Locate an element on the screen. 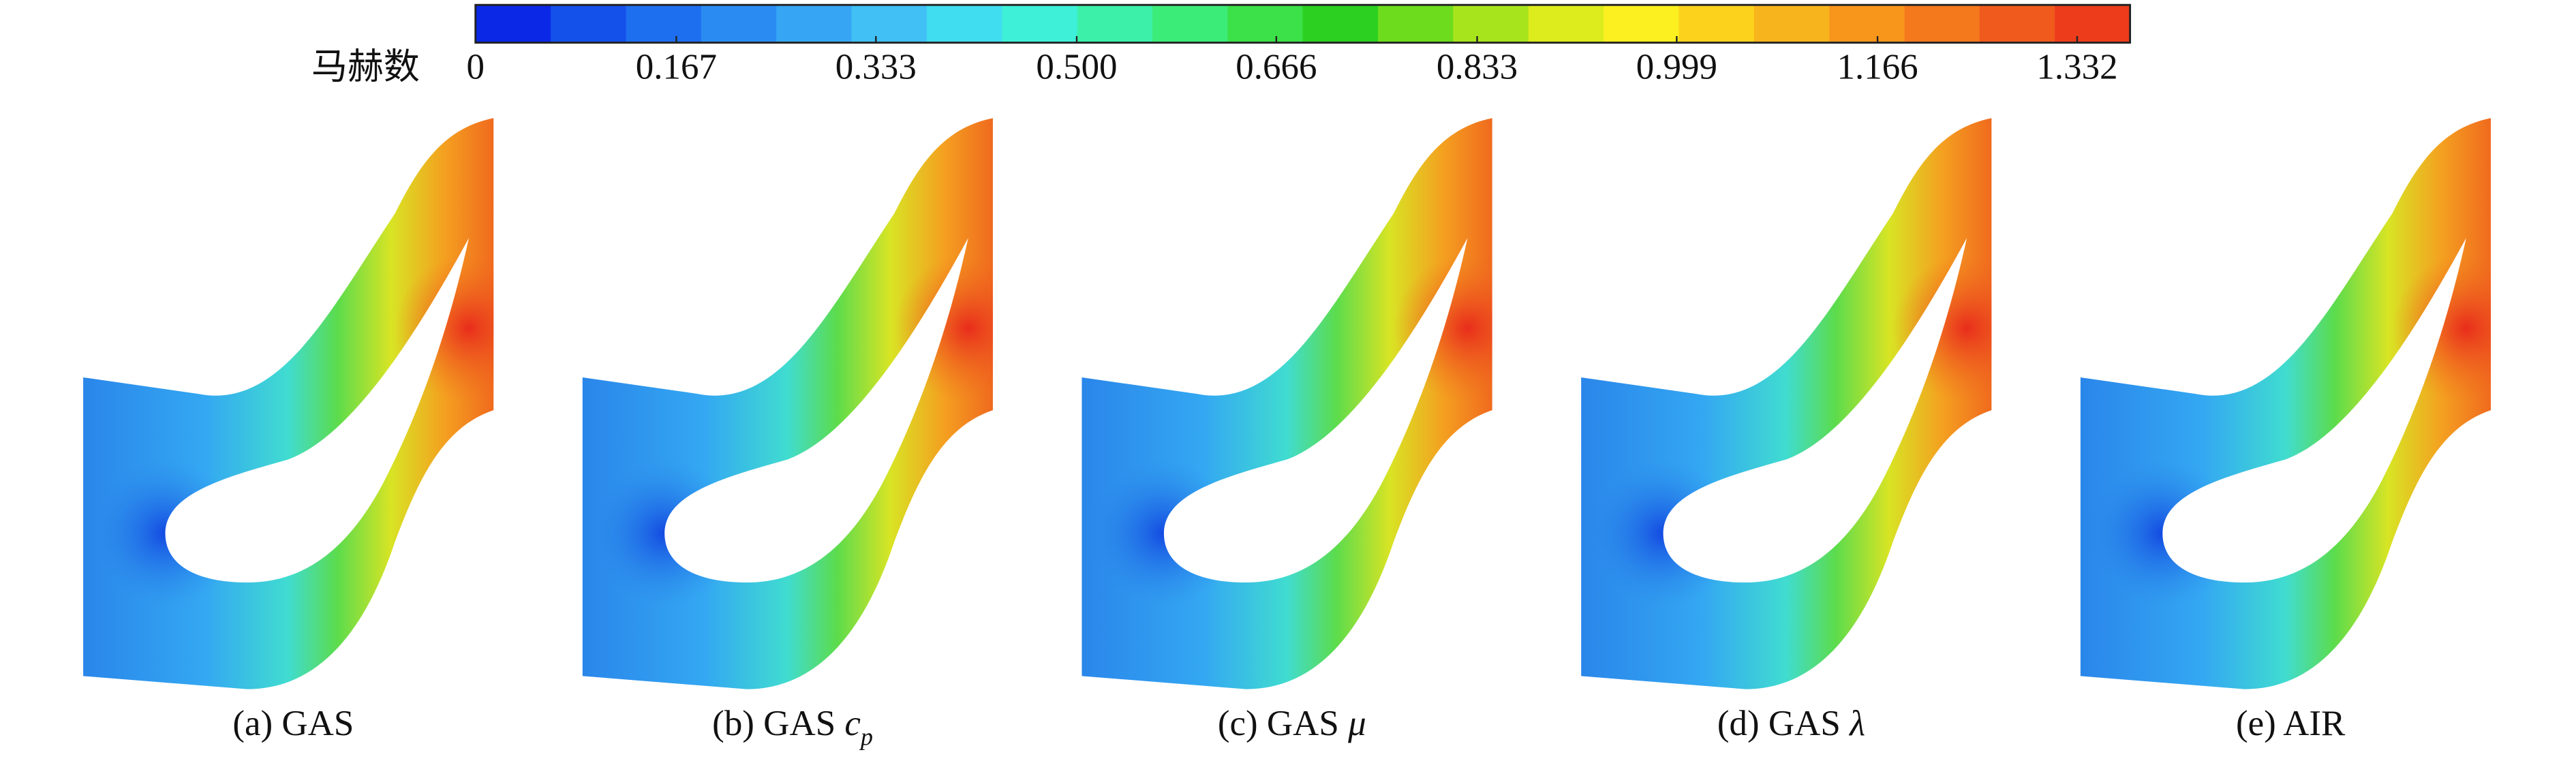 The image size is (2576, 763). caption-symbol: c is located at coordinates (852, 723).